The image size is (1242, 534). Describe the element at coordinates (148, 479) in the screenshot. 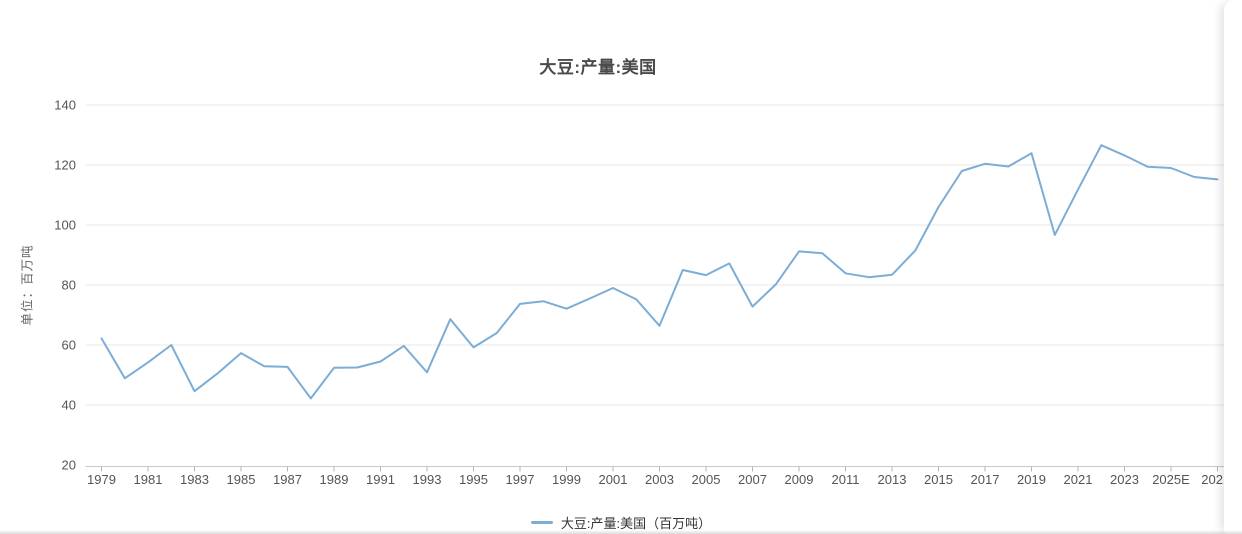

I see `x-tick-label-1981: 1981` at that location.